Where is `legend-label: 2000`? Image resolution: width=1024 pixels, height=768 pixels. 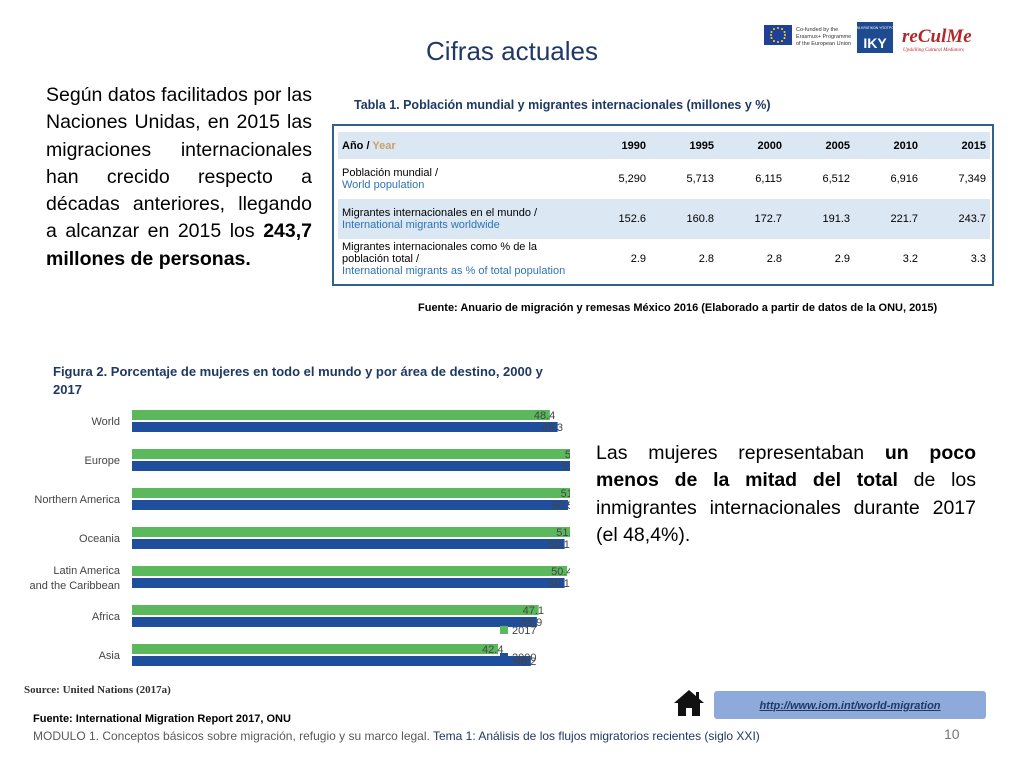
legend-label: 2000 is located at coordinates (524, 658).